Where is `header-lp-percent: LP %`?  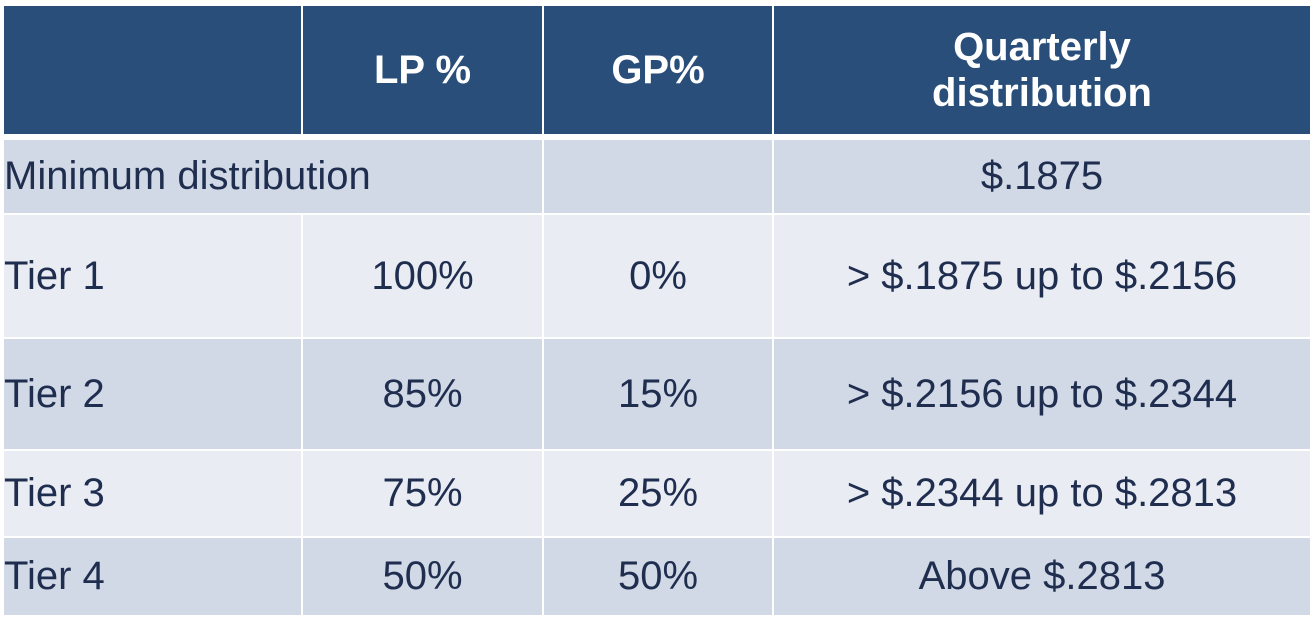
header-lp-percent: LP % is located at coordinates (423, 73).